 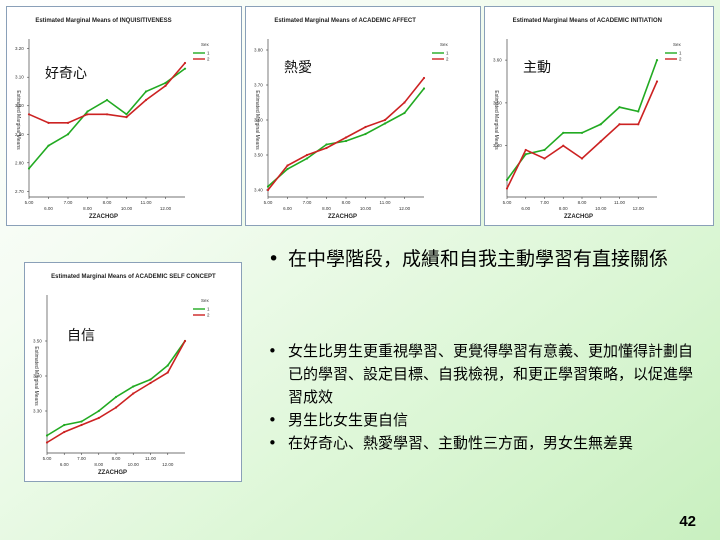 I want to click on list-item: • 男生比女生更自信, so click(x=484, y=420).